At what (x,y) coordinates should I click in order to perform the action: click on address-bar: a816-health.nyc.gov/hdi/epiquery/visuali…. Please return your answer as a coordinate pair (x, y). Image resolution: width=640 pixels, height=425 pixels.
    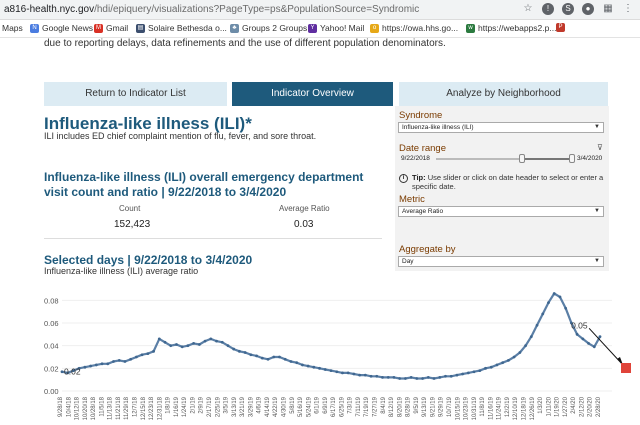
    Looking at the image, I should click on (320, 10).